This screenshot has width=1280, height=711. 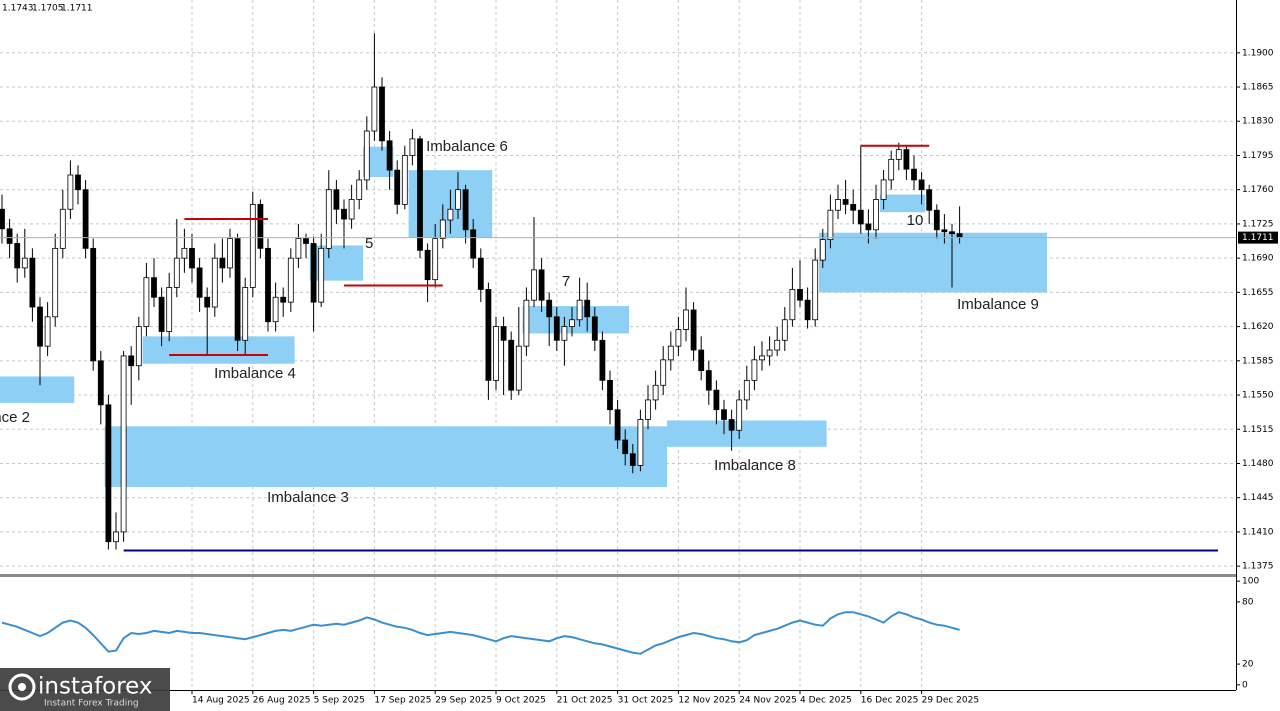 What do you see at coordinates (282, 701) in the screenshot?
I see `x-tick-label: 26 Aug 2025` at bounding box center [282, 701].